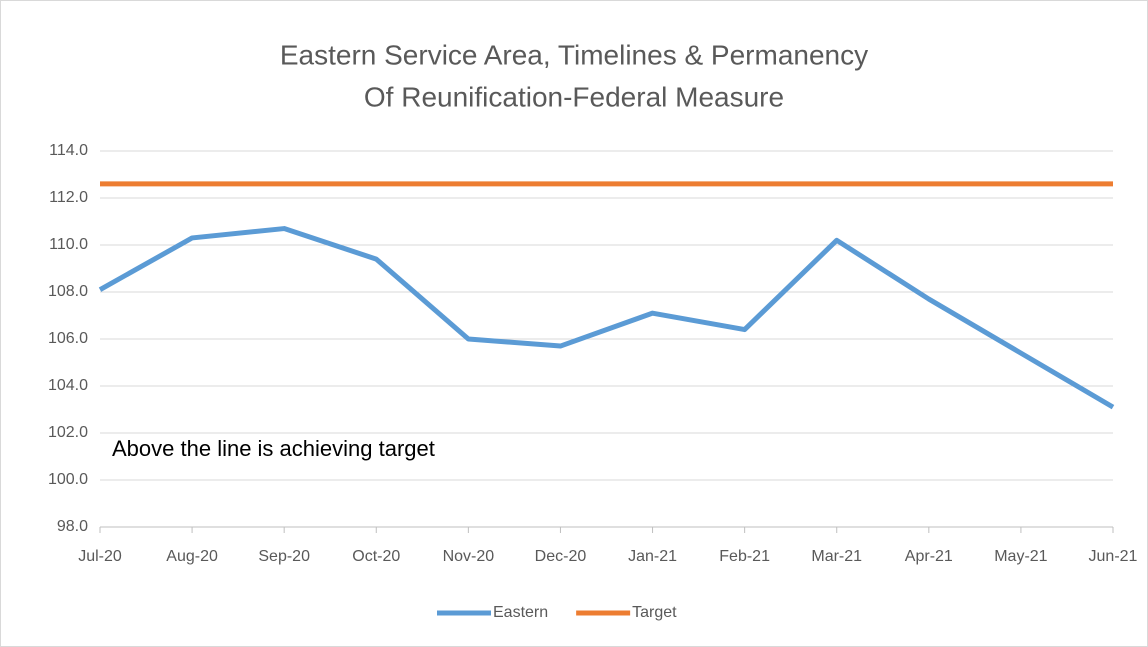  What do you see at coordinates (1113, 556) in the screenshot?
I see `x-tick-label: Jun-21` at bounding box center [1113, 556].